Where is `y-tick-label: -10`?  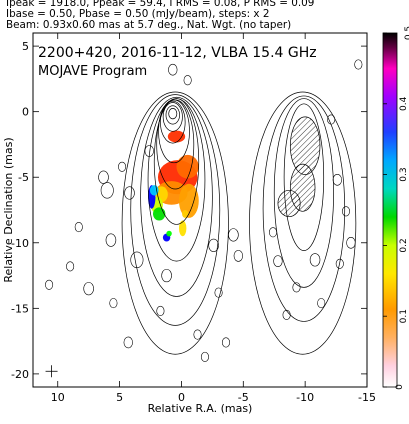
y-tick-label: -10 is located at coordinates (20, 243).